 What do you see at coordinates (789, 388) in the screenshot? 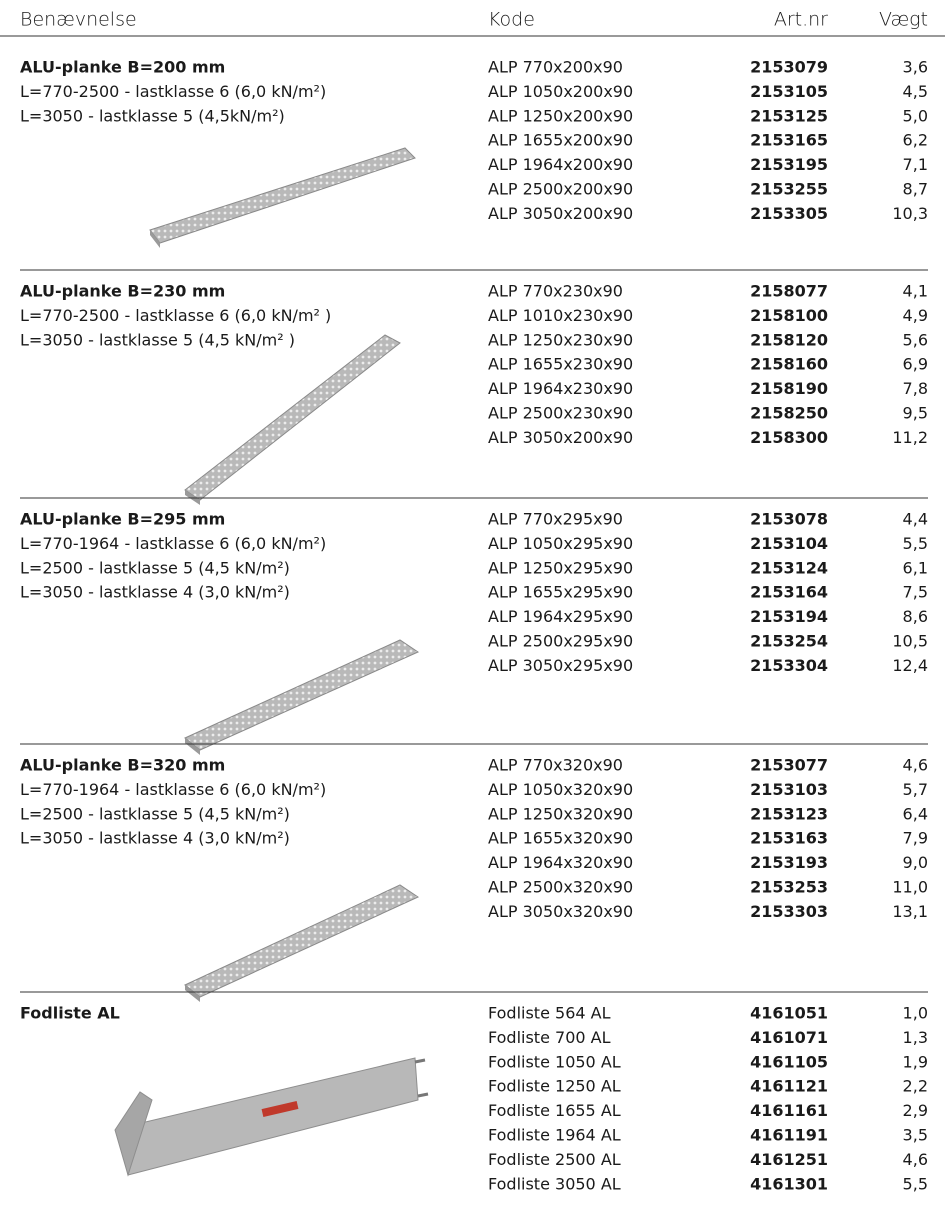
I see `article-number: 2158190` at bounding box center [789, 388].